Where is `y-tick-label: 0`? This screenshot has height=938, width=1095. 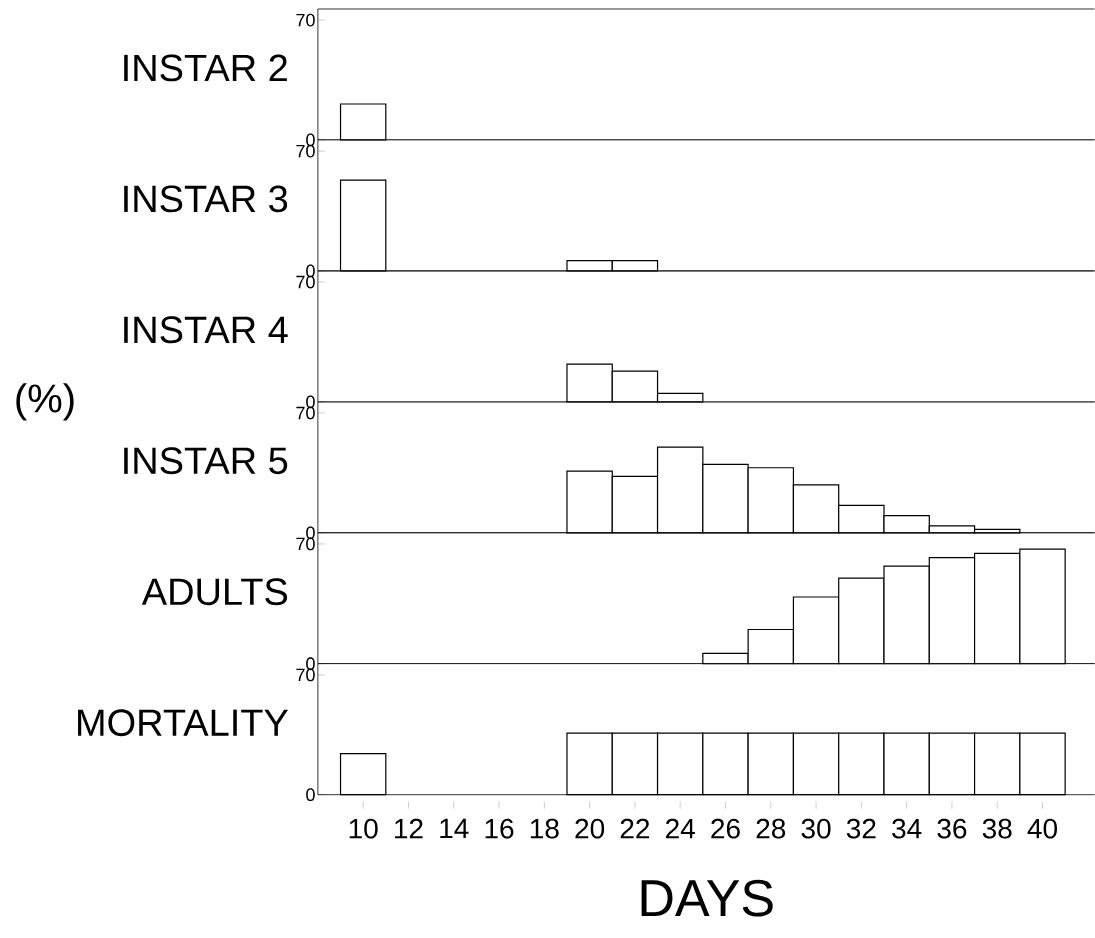
y-tick-label: 0 is located at coordinates (310, 795).